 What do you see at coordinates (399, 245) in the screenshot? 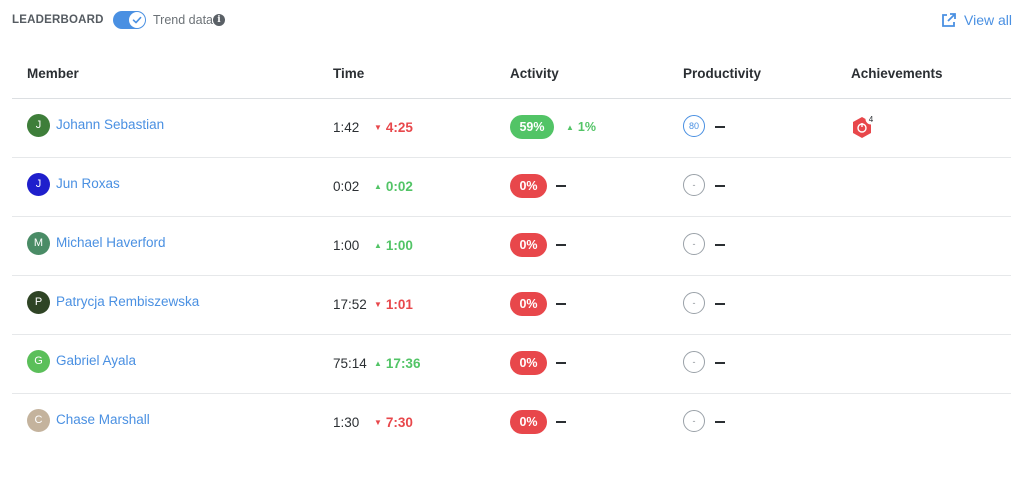
I see `time-trend-value: 1:00` at bounding box center [399, 245].